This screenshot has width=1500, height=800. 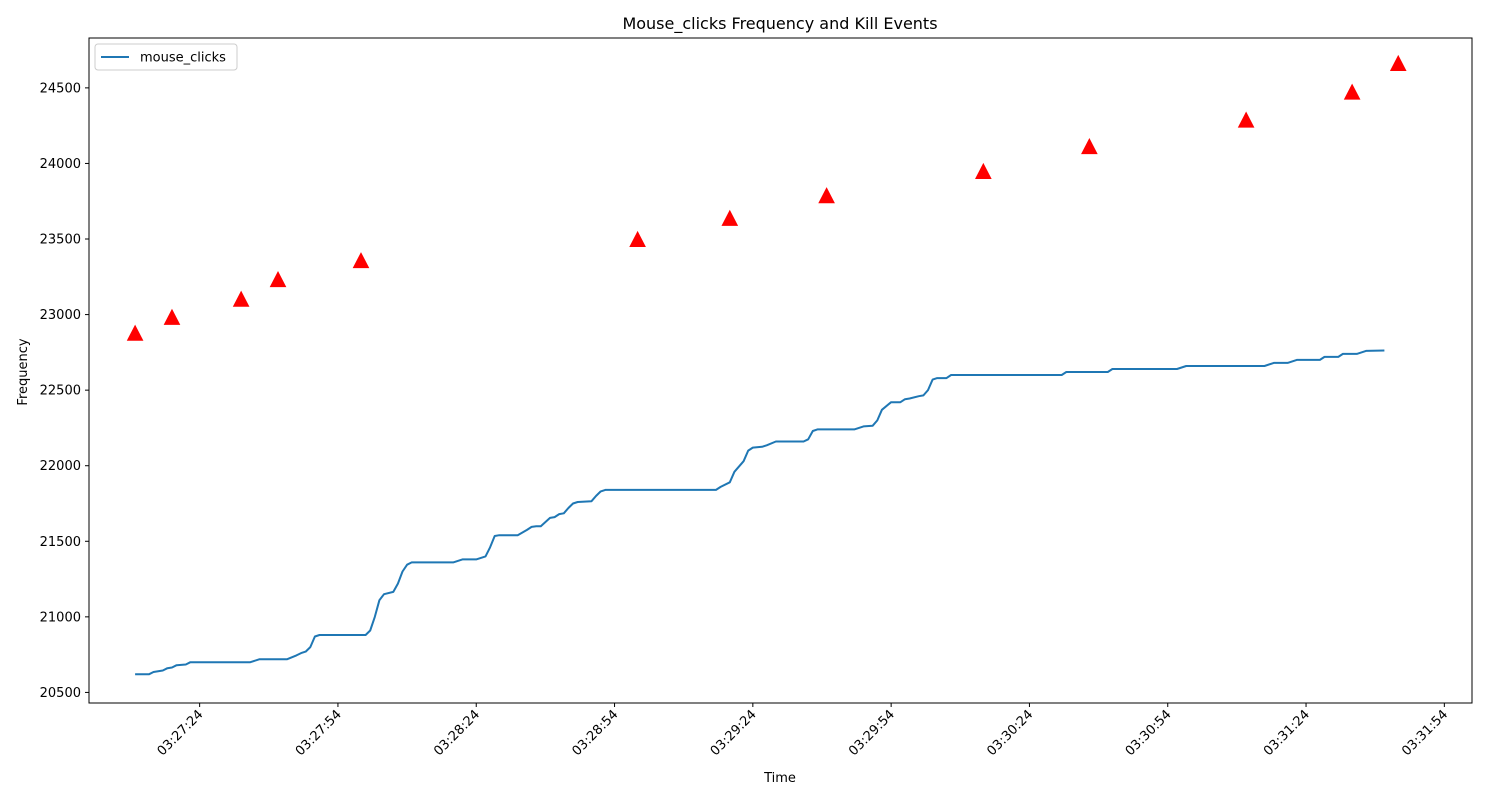 I want to click on y-tick-label: 21000, so click(x=60, y=617).